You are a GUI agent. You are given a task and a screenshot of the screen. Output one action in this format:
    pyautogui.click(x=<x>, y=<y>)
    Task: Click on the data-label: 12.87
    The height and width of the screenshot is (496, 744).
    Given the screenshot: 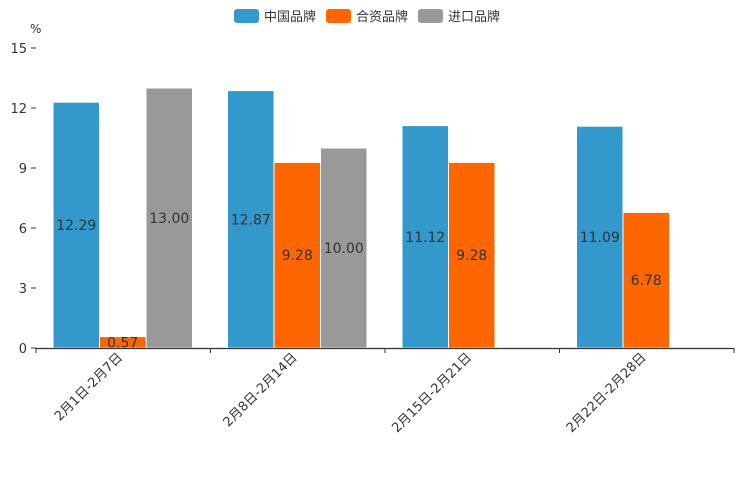 What is the action you would take?
    pyautogui.click(x=251, y=220)
    